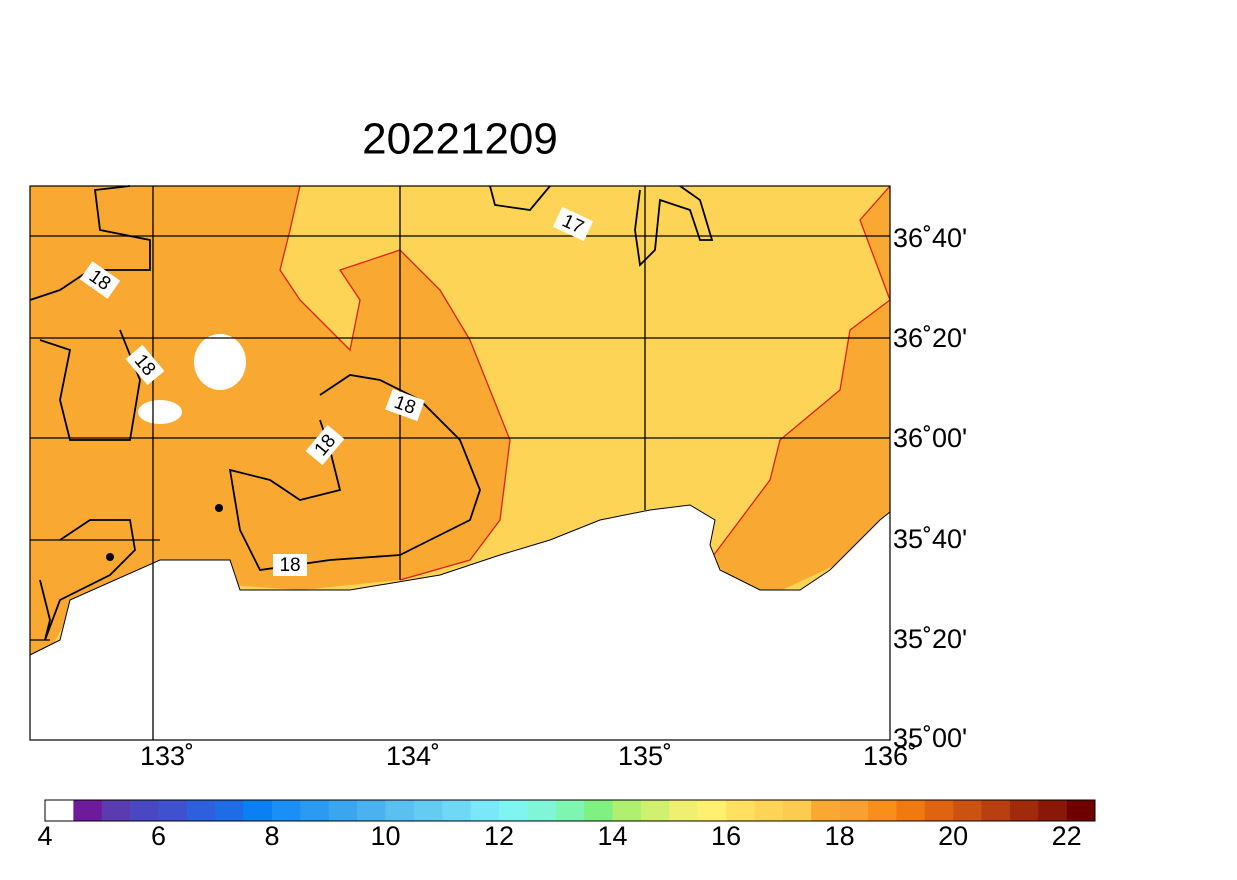 The height and width of the screenshot is (880, 1237). Describe the element at coordinates (930, 238) in the screenshot. I see `lat-label: 36˚40'` at that location.